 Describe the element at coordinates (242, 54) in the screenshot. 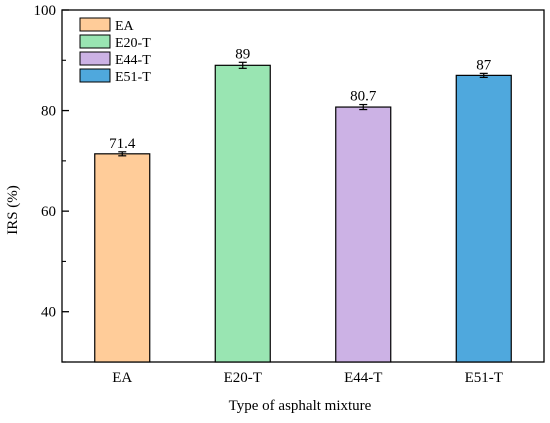

I see `data-label: 89` at that location.